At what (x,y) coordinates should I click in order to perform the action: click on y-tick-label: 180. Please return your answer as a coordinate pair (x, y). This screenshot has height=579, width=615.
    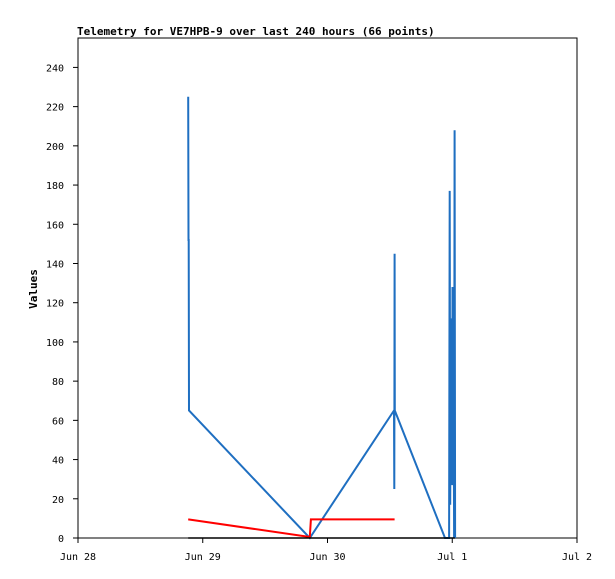
    Looking at the image, I should click on (55, 186).